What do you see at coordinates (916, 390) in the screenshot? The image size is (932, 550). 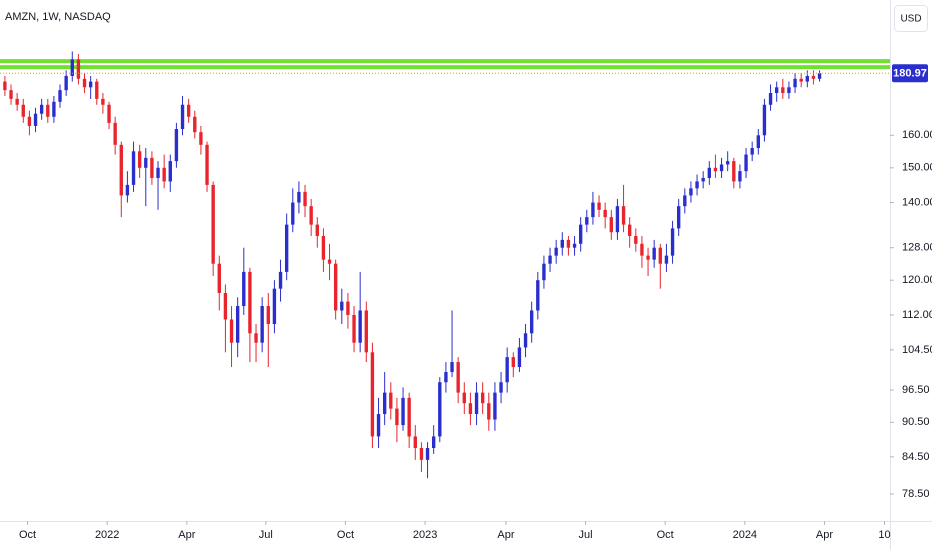 I see `y-tick-label: 96.50` at bounding box center [916, 390].